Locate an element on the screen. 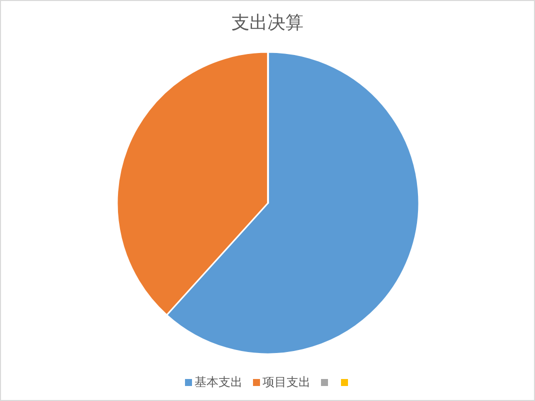 This screenshot has height=401, width=535. legend-label: 项目支出 is located at coordinates (286, 382).